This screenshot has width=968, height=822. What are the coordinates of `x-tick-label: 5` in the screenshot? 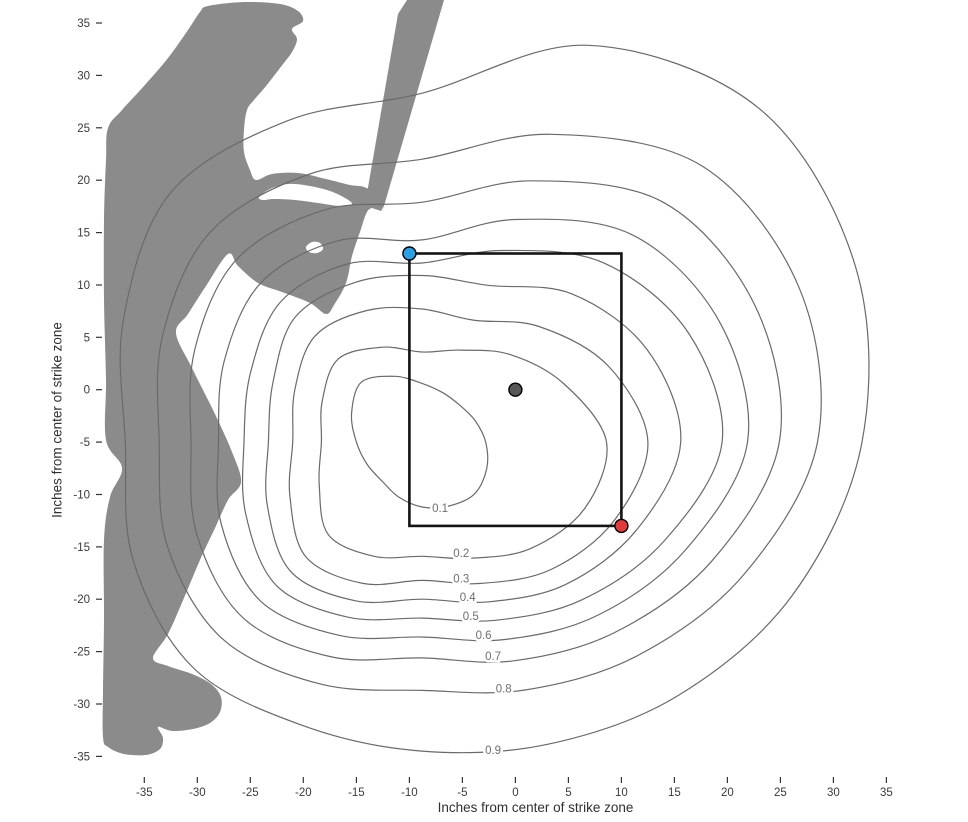 It's located at (568, 793).